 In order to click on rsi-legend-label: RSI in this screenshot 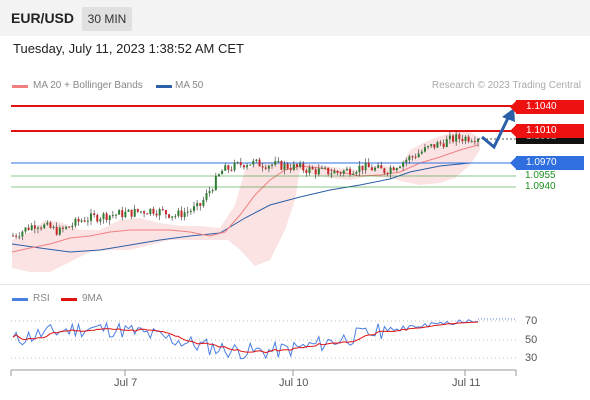, I will do `click(41, 298)`.